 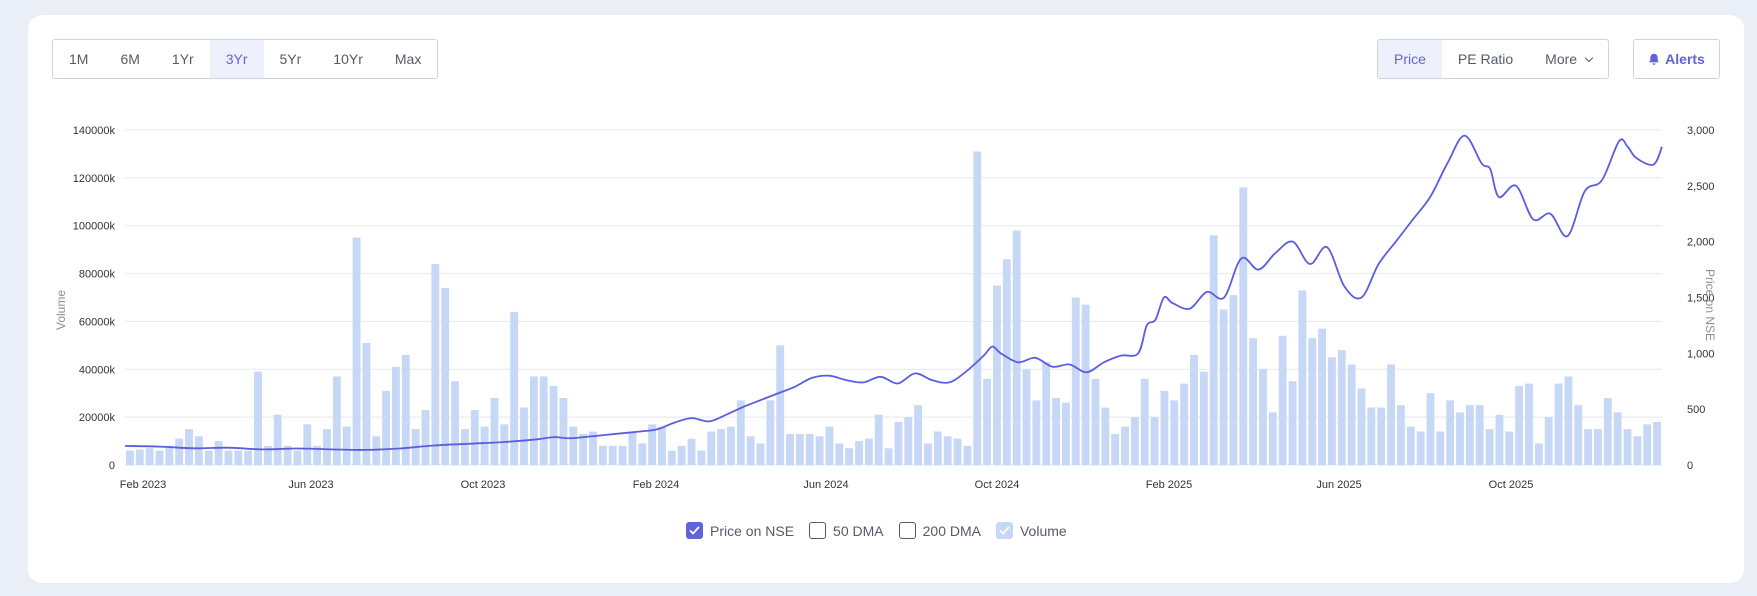 What do you see at coordinates (1710, 305) in the screenshot?
I see `price-axis-title: Price on NSE` at bounding box center [1710, 305].